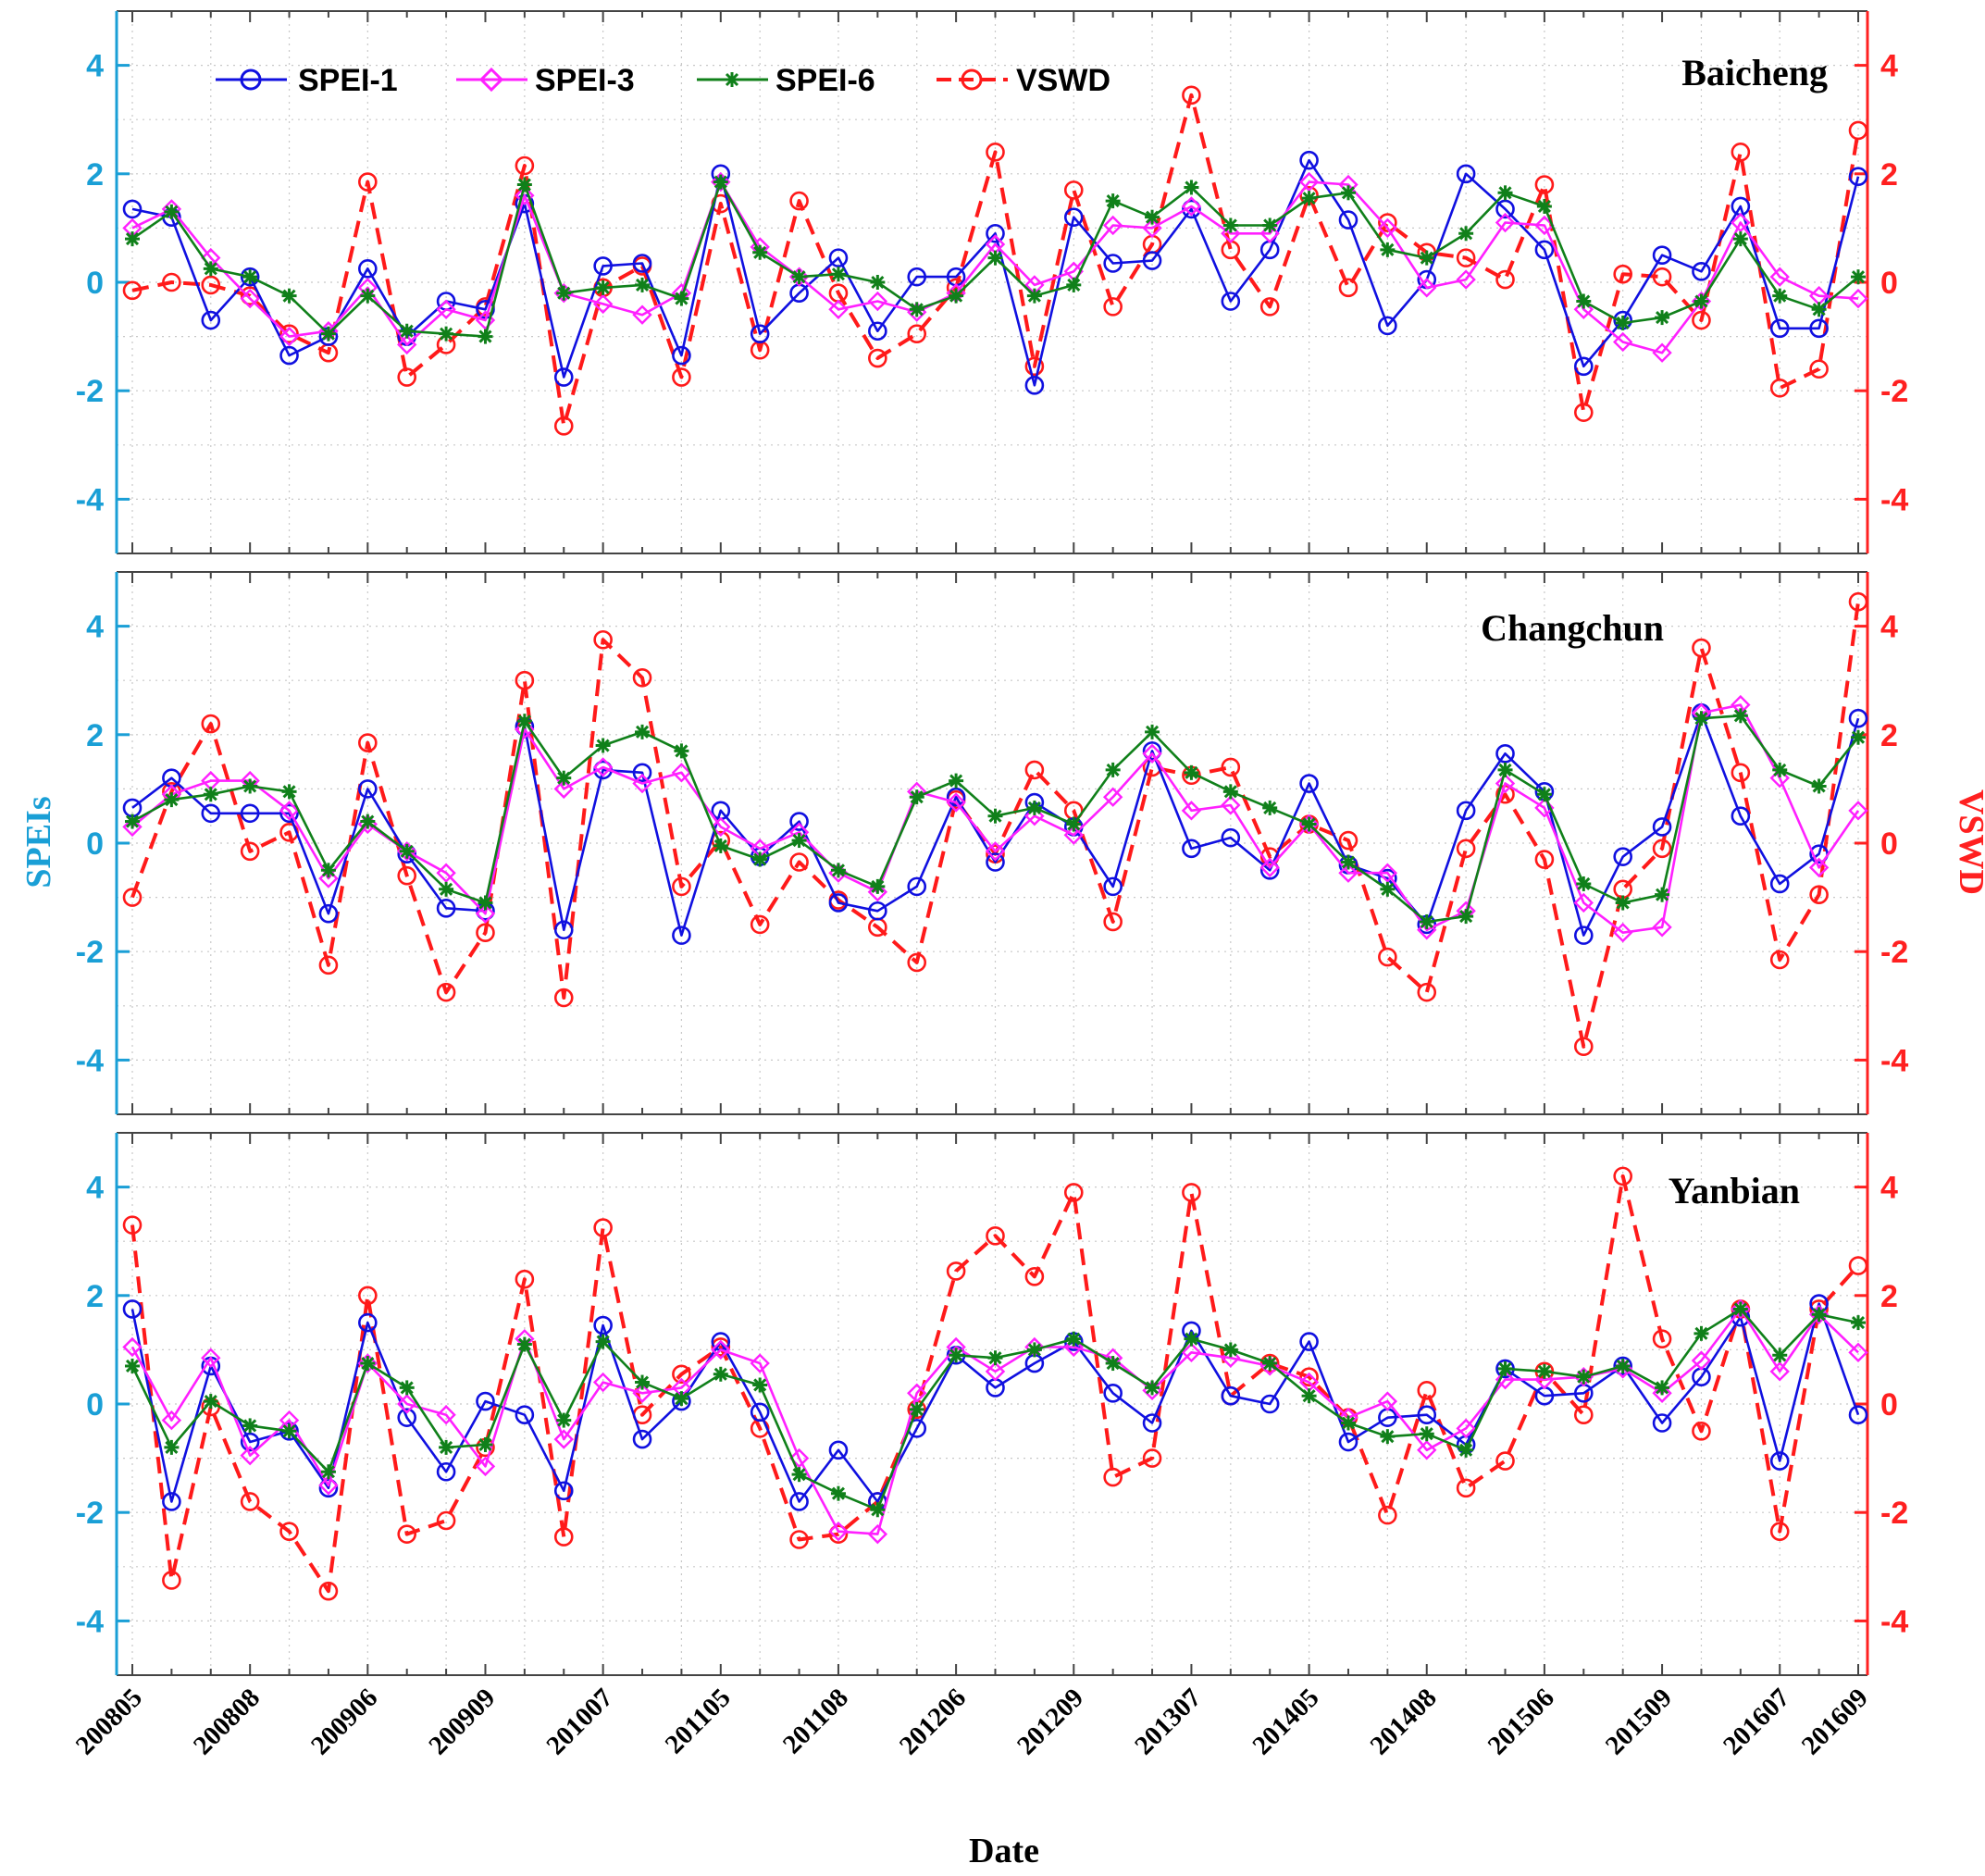 Image resolution: width=1985 pixels, height=1876 pixels. Describe the element at coordinates (109, 1721) in the screenshot. I see `x-tick-label: 200805` at that location.